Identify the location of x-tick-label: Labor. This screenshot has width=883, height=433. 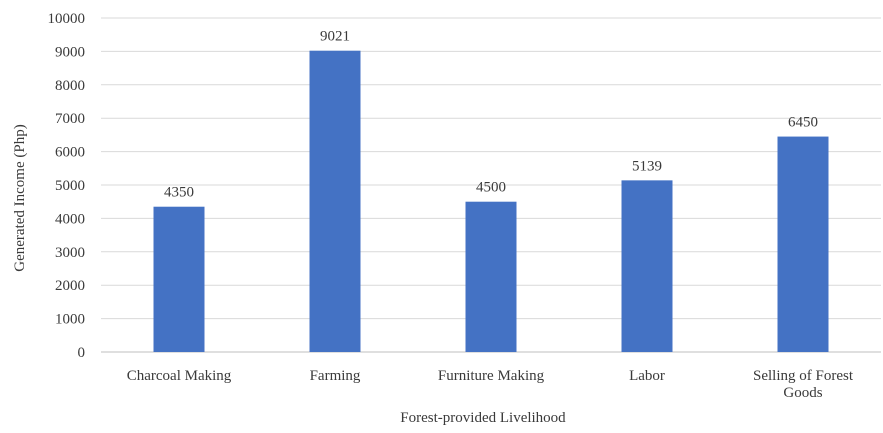
(647, 376).